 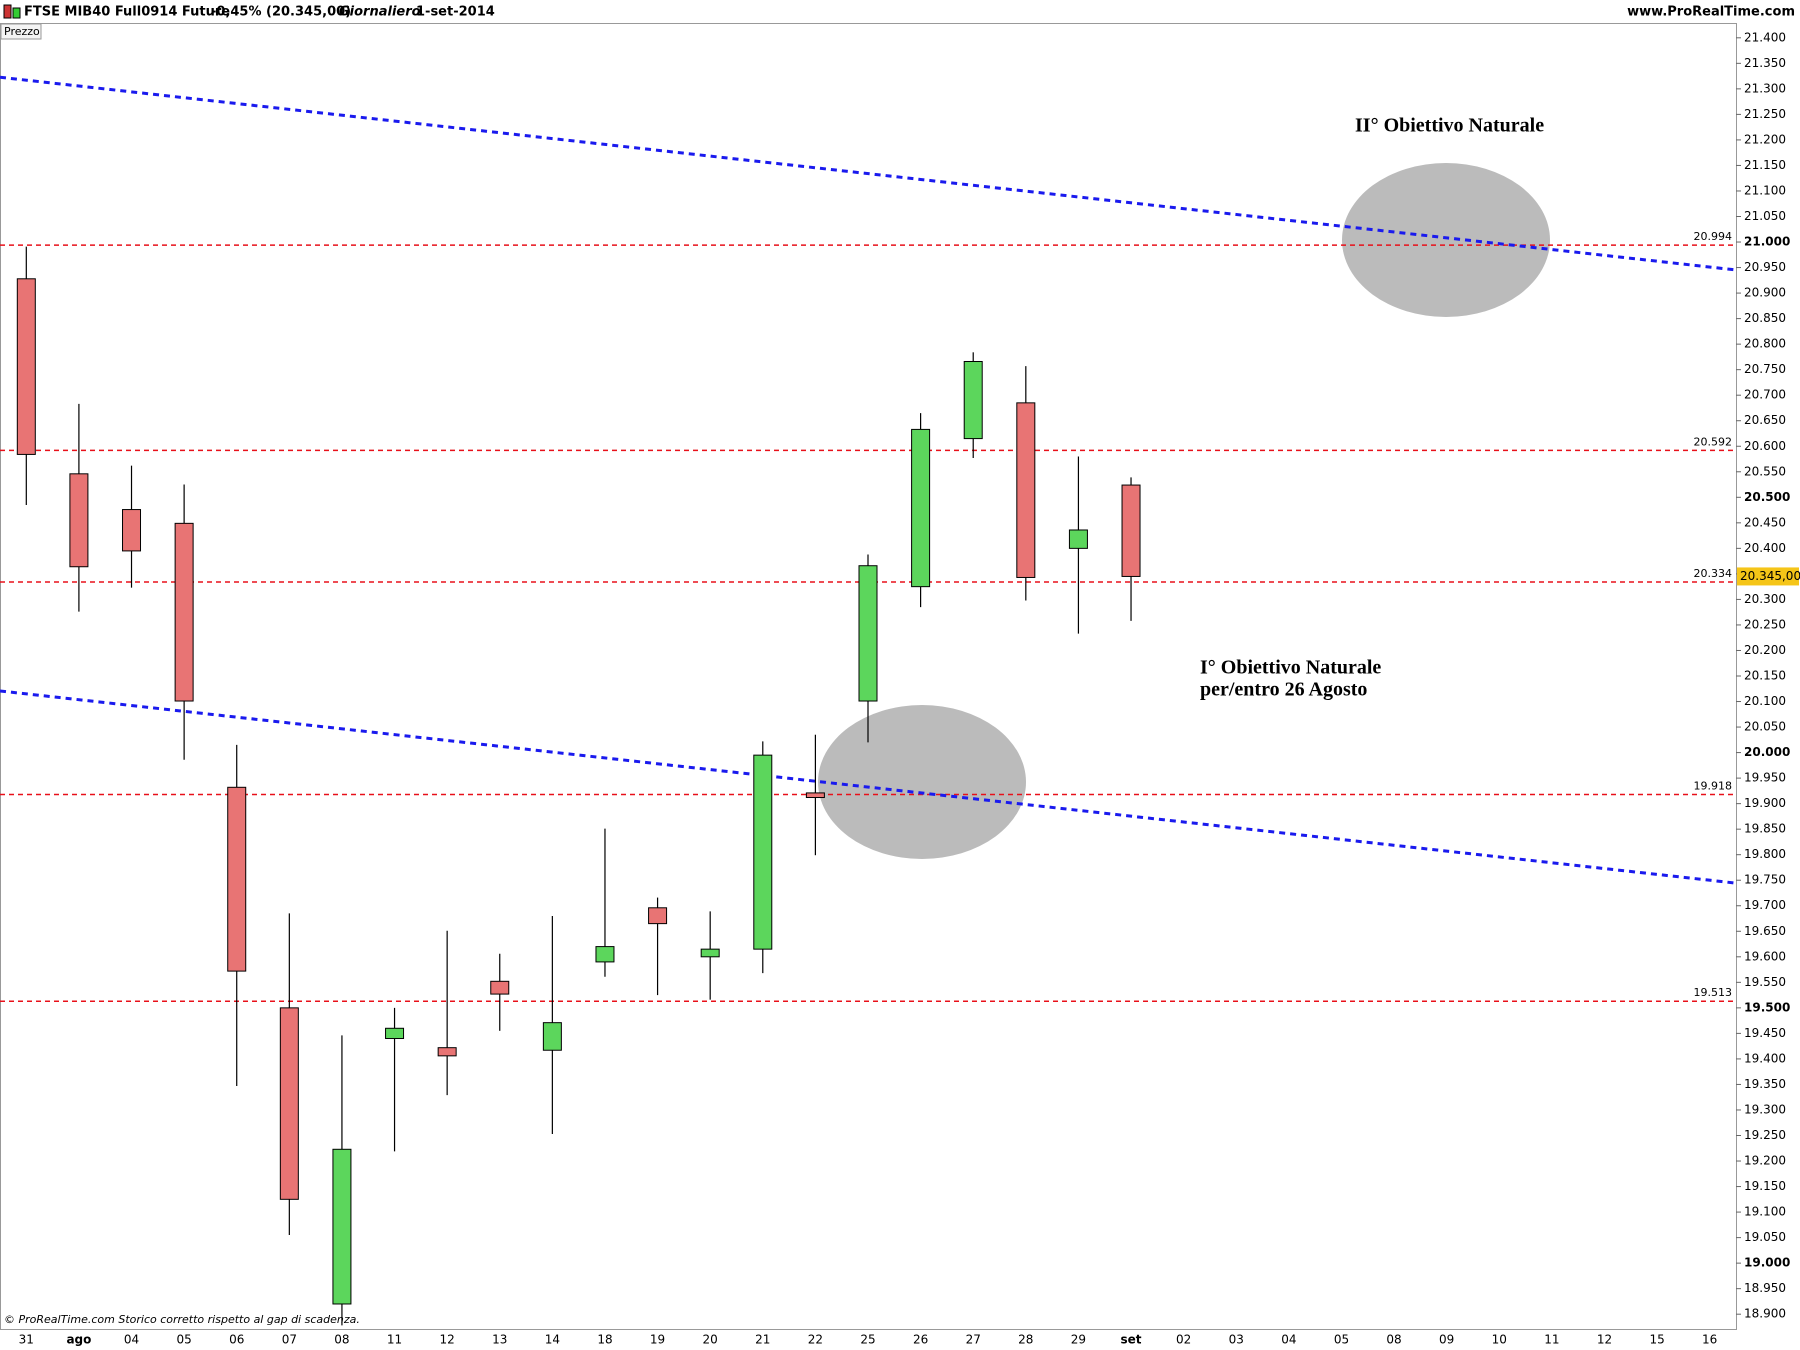 I want to click on y-tick-label: 21.250, so click(x=1765, y=114).